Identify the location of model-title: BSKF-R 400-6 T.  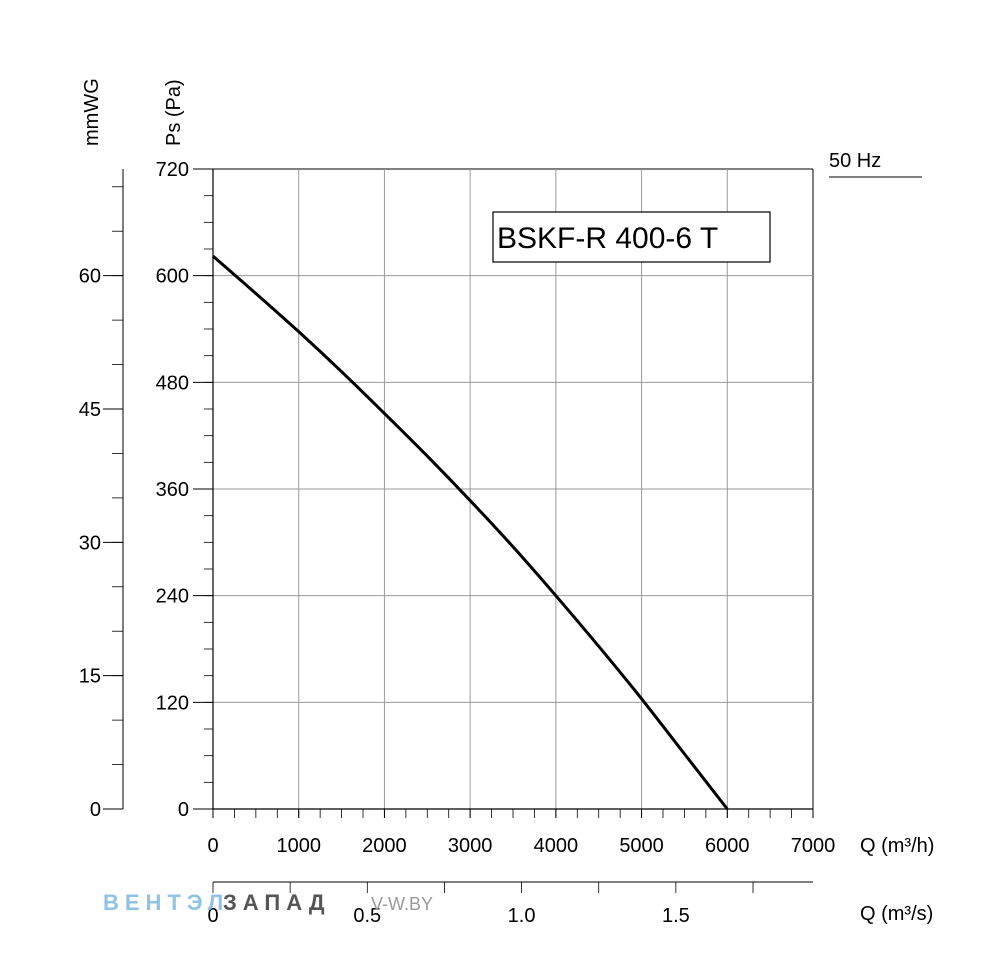
(607, 238).